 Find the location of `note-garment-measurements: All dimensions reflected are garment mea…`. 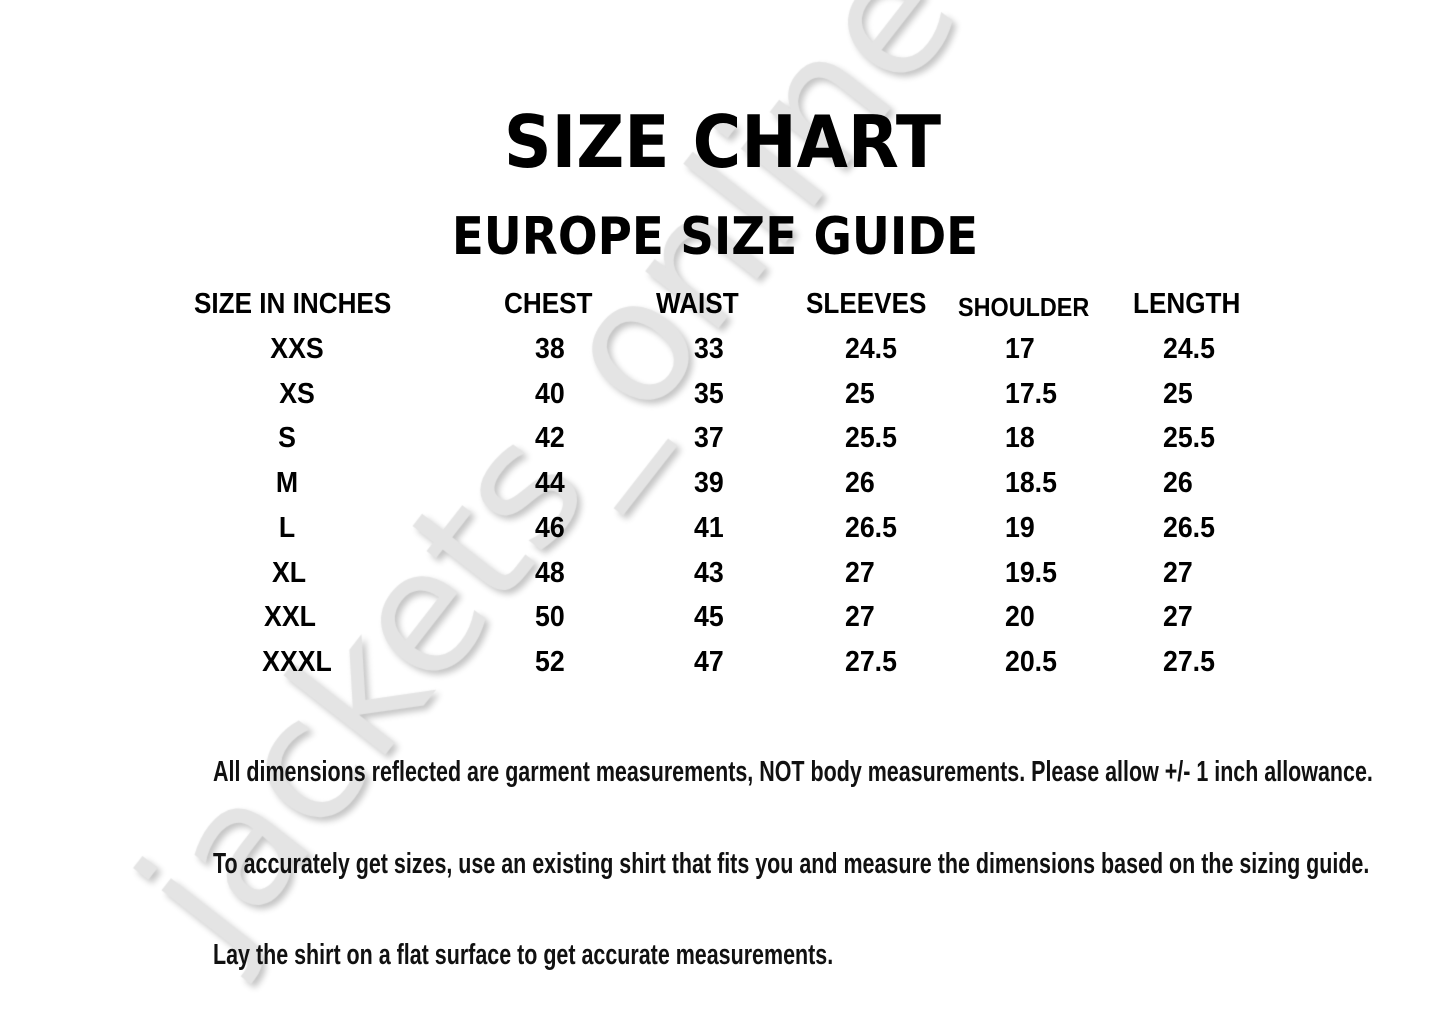

note-garment-measurements: All dimensions reflected are garment mea… is located at coordinates (793, 772).